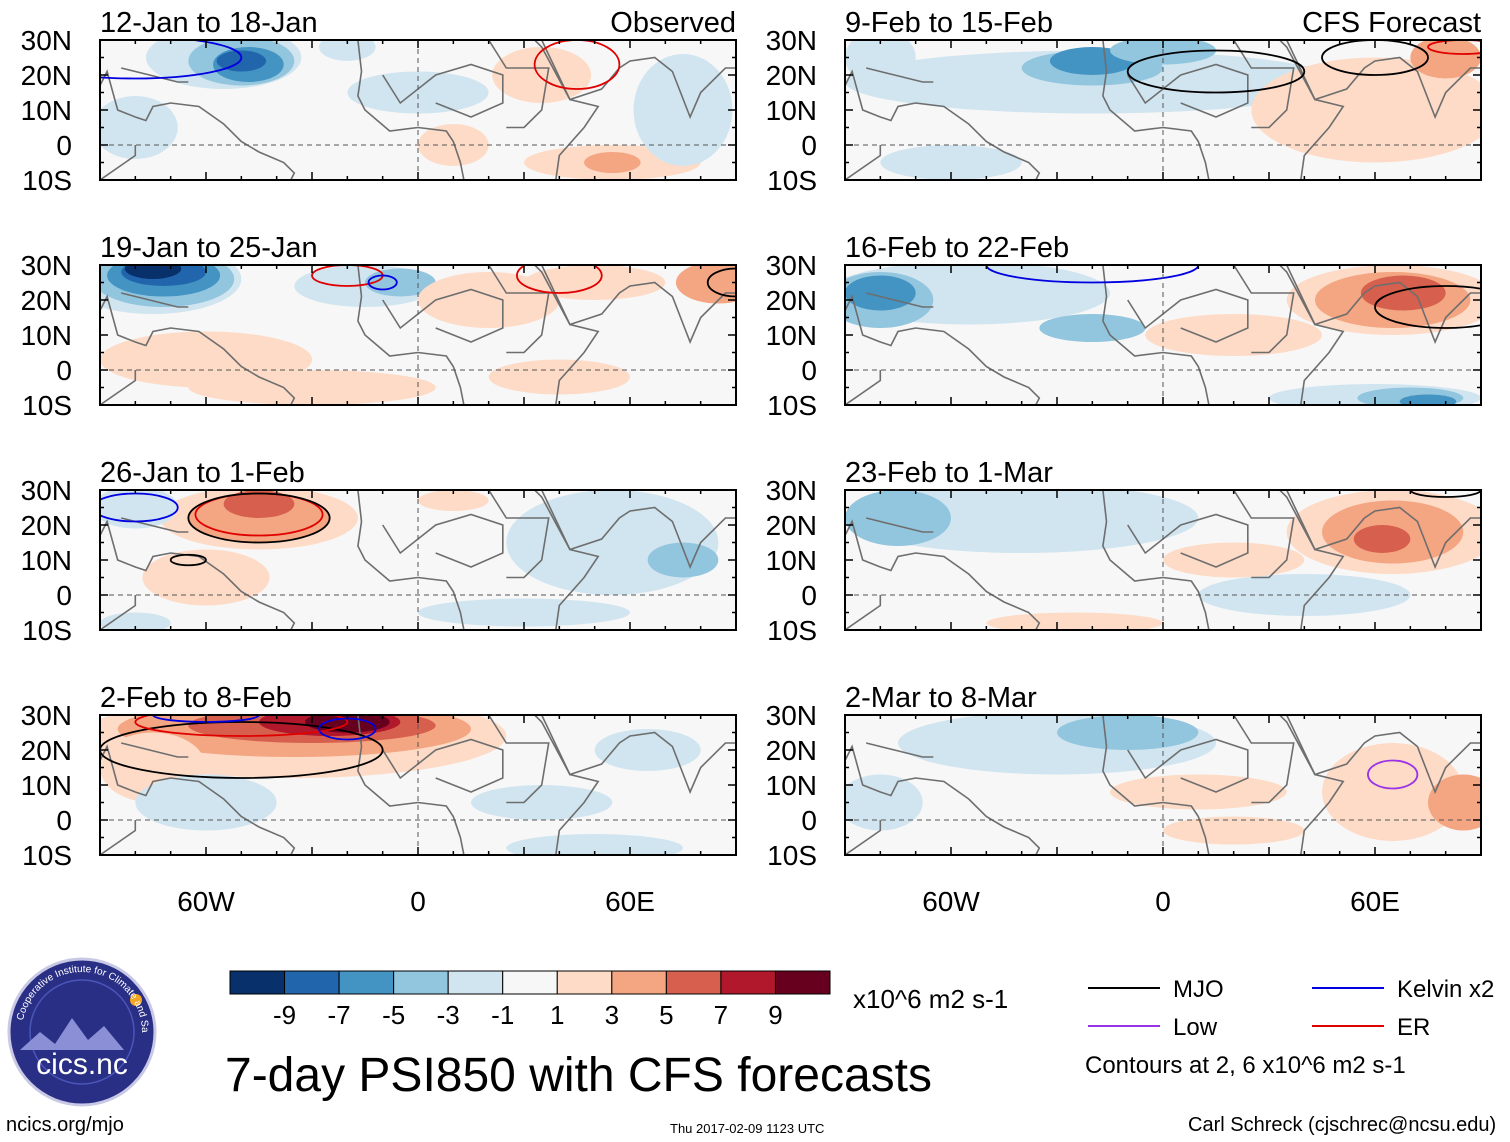  I want to click on contours-note: Contours at 2, 6 x10^6 m2 s-1, so click(1245, 1065).